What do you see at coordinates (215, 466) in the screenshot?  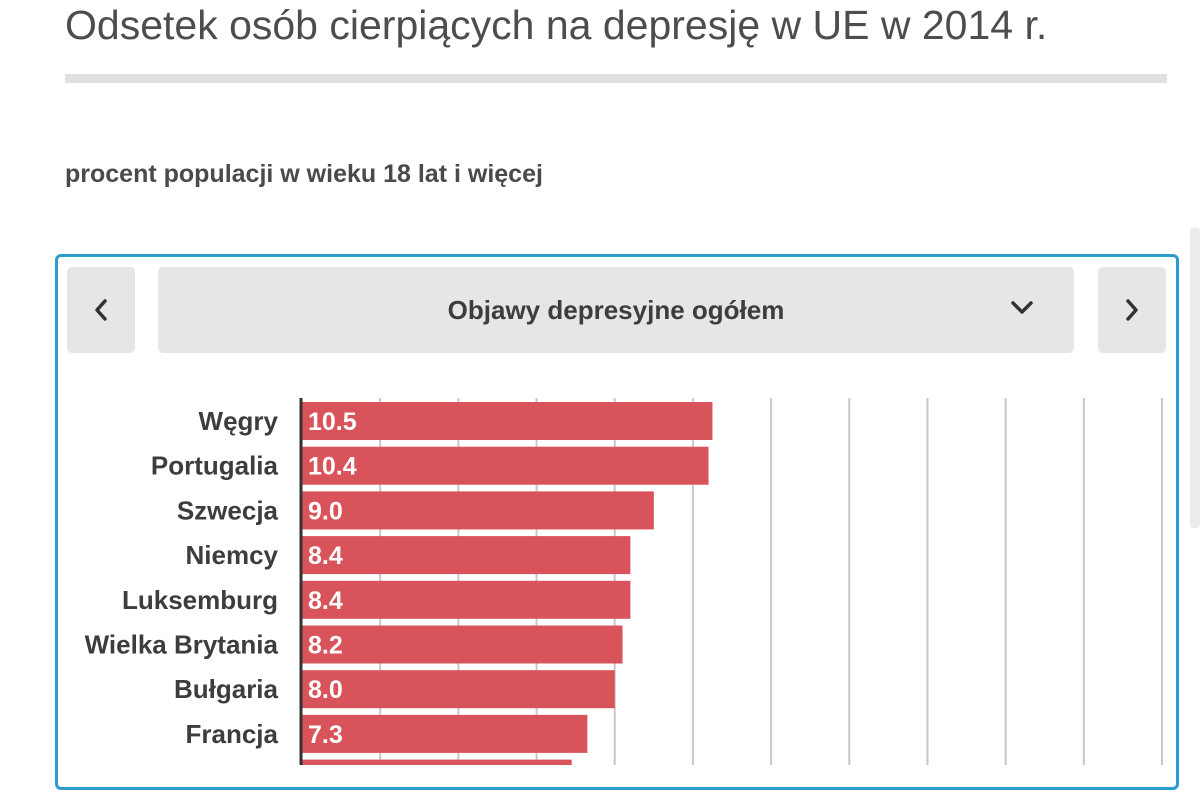 I see `category-label: Portugalia` at bounding box center [215, 466].